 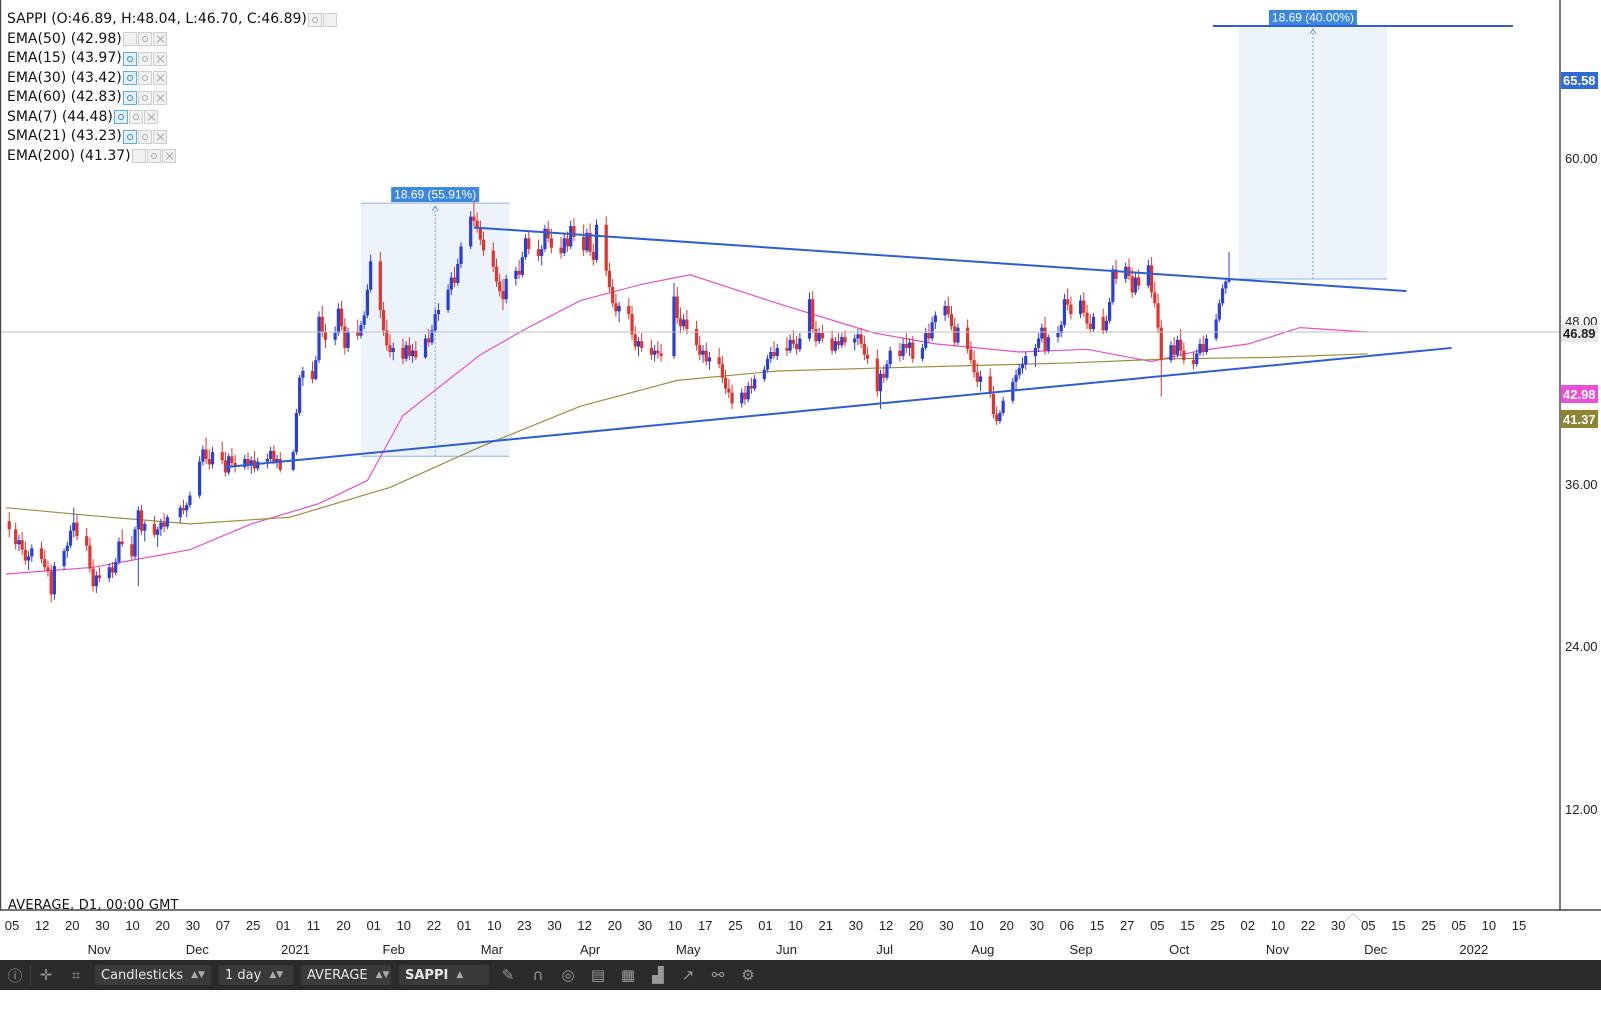 What do you see at coordinates (568, 975) in the screenshot?
I see `hide-drawings-icon: ◎` at bounding box center [568, 975].